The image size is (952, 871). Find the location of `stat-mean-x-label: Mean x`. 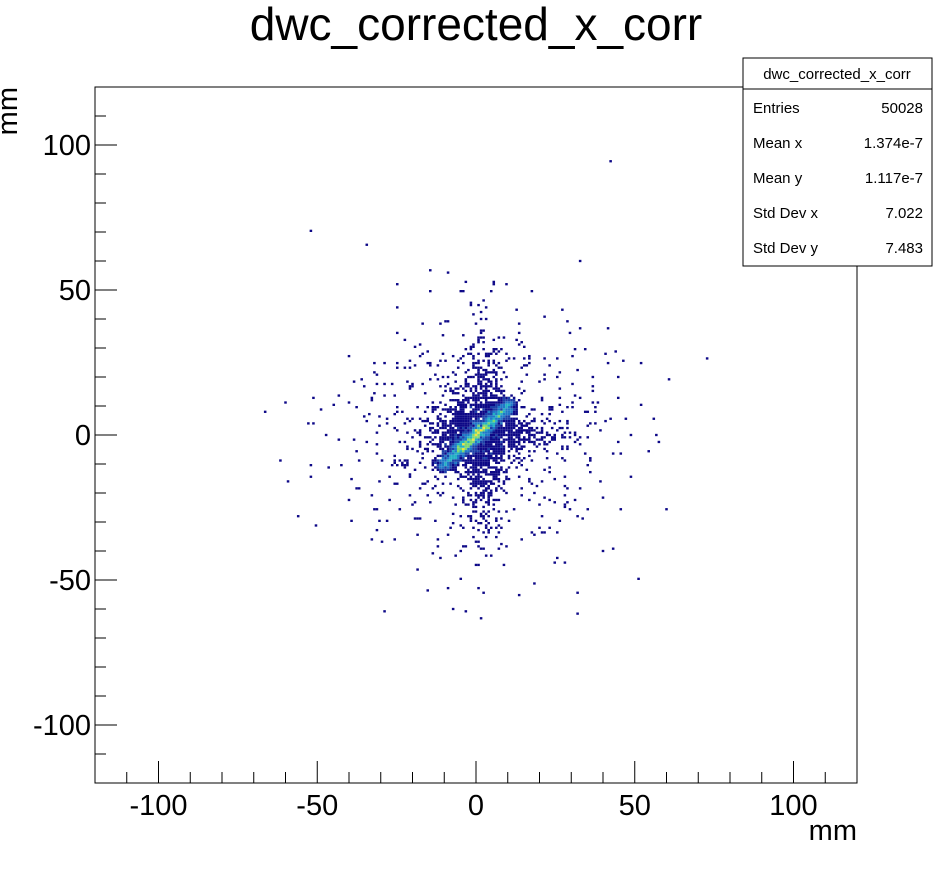

stat-mean-x-label: Mean x is located at coordinates (778, 143).